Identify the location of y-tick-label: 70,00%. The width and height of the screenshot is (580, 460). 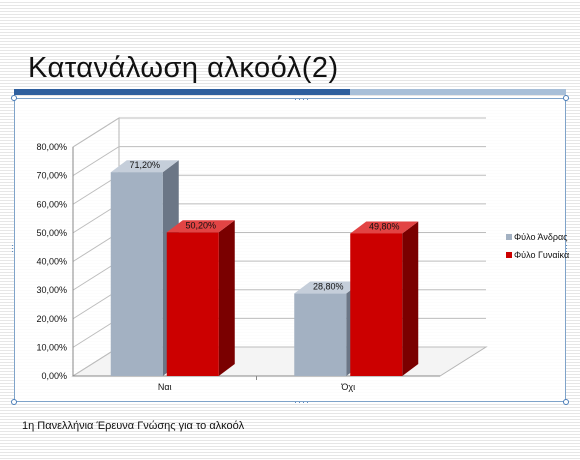
(51, 176).